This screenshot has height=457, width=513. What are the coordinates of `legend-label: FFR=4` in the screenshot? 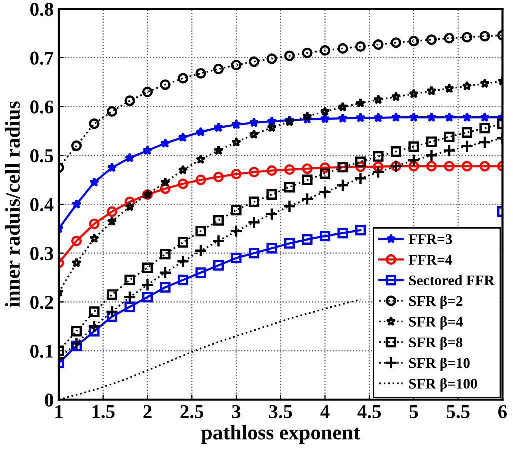 It's located at (430, 260).